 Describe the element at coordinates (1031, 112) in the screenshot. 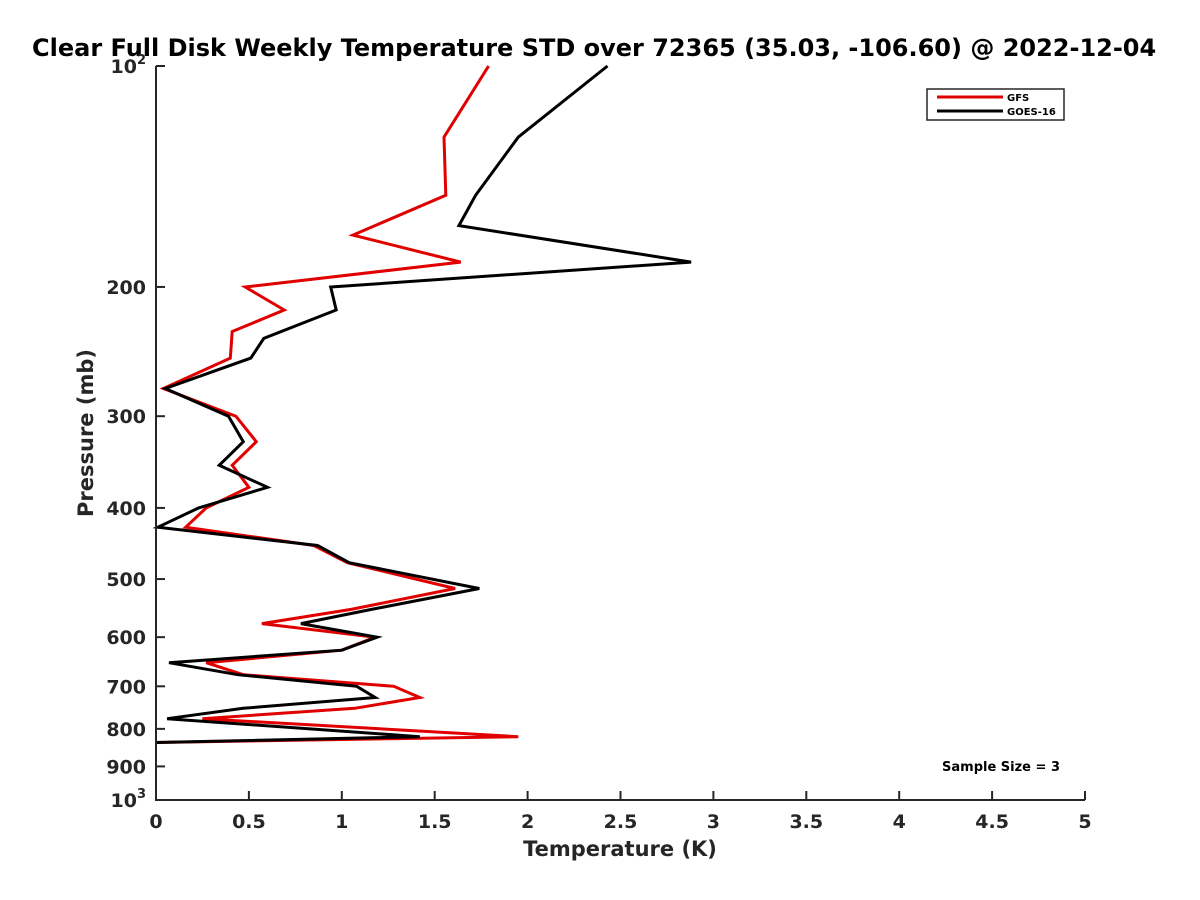

I see `legend-label: GOES-16` at that location.